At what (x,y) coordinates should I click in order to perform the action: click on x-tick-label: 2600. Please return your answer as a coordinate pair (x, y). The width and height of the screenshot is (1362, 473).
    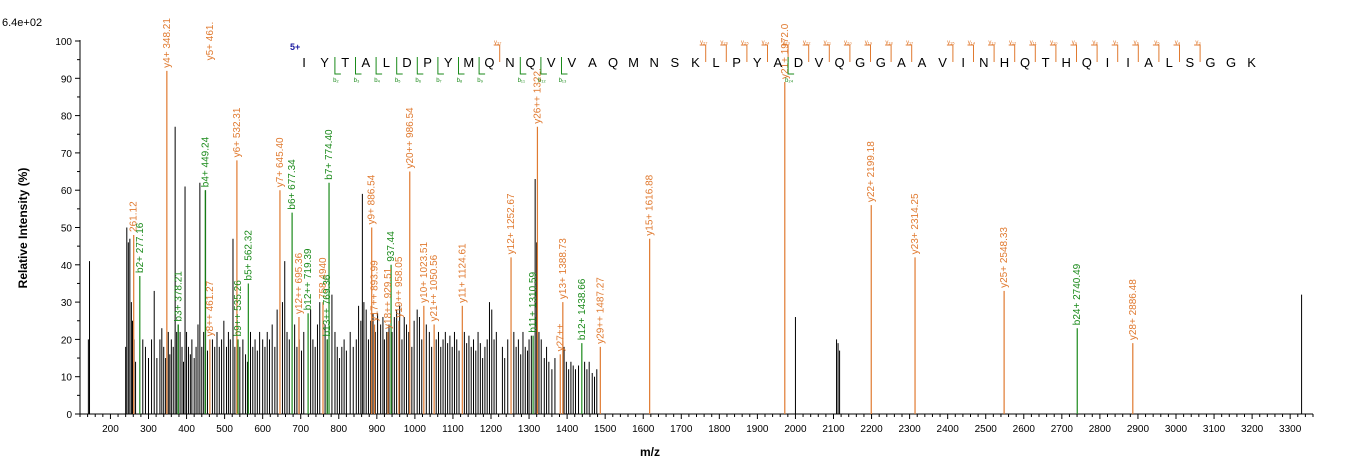
    Looking at the image, I should click on (1024, 429).